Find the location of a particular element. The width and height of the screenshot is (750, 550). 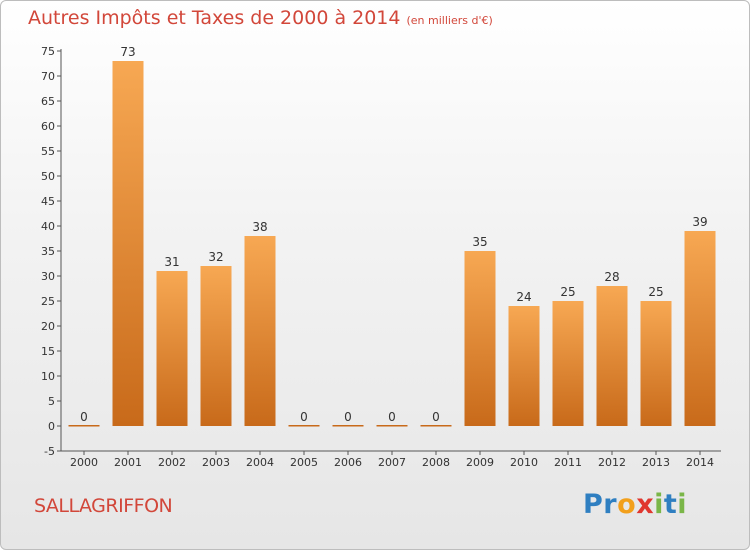

logo-letter: r is located at coordinates (610, 504).